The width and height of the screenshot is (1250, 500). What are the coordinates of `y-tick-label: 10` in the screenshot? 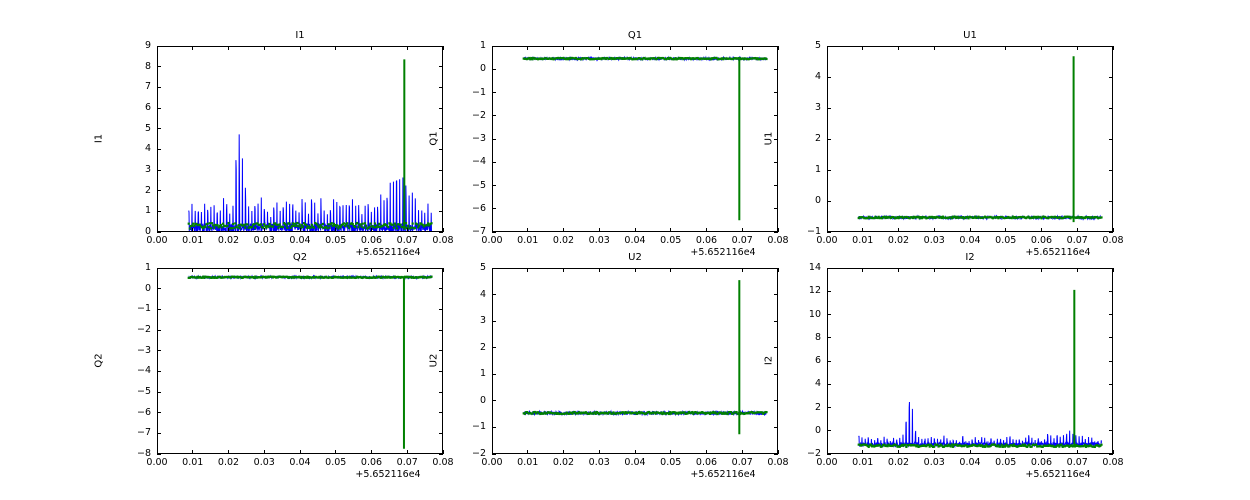 It's located at (814, 314).